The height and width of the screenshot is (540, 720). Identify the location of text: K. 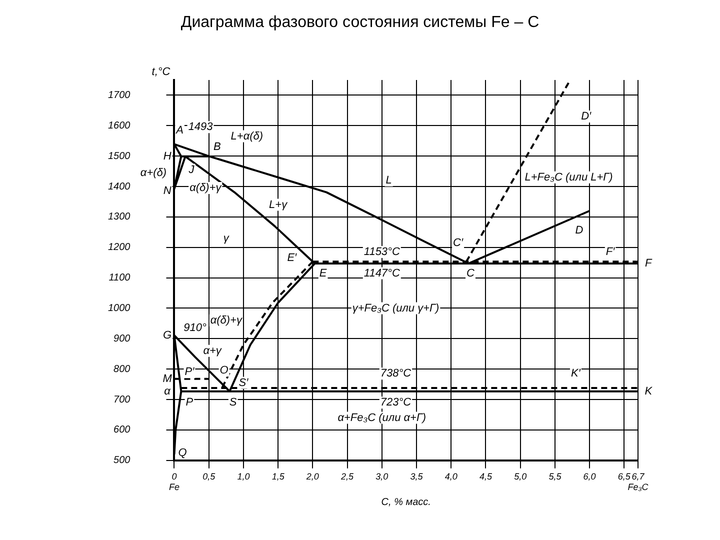
(648, 391).